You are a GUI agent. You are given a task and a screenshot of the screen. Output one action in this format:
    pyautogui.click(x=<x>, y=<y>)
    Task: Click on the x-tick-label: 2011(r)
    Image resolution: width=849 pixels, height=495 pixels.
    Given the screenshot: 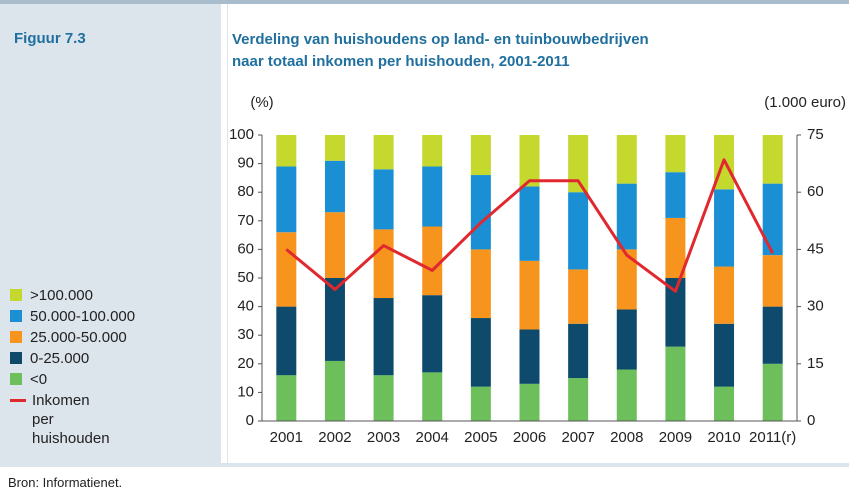 What is the action you would take?
    pyautogui.click(x=772, y=437)
    